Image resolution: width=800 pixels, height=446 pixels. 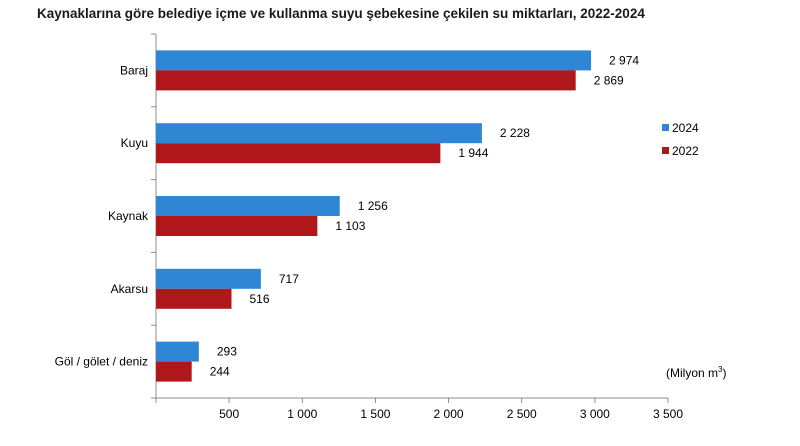 What do you see at coordinates (449, 414) in the screenshot?
I see `x-tick-label: 2 000` at bounding box center [449, 414].